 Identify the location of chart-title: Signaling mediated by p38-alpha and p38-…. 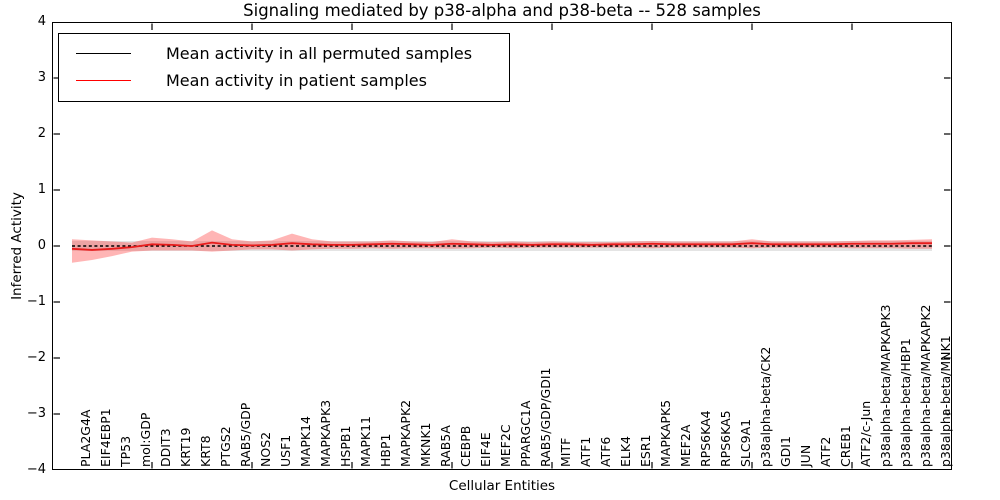
(502, 10).